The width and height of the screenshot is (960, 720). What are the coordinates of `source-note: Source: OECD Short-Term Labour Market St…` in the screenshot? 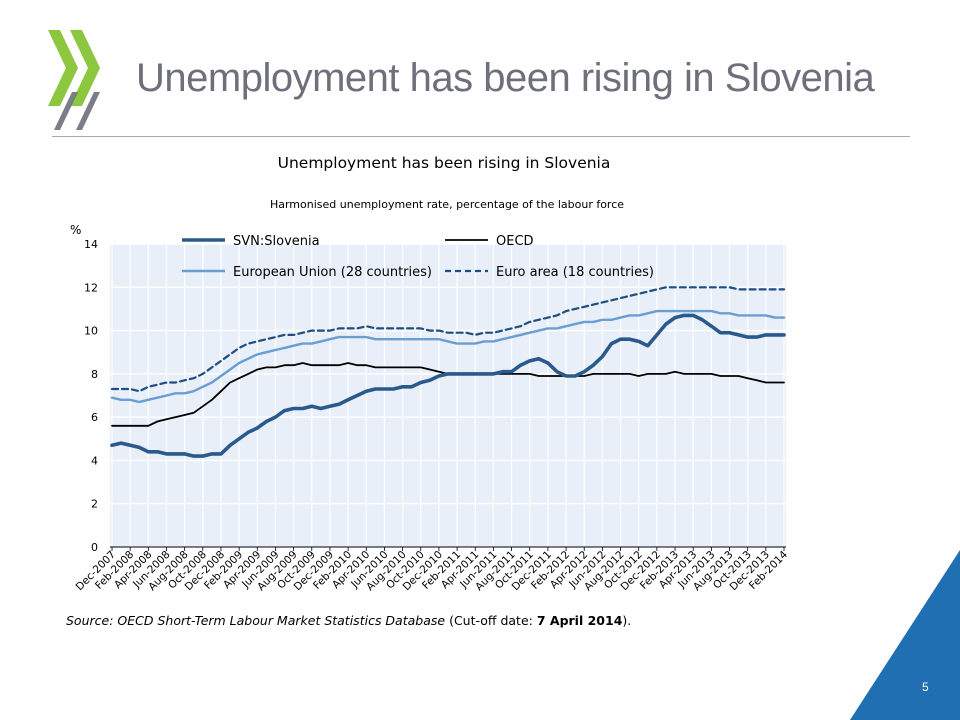 It's located at (348, 620).